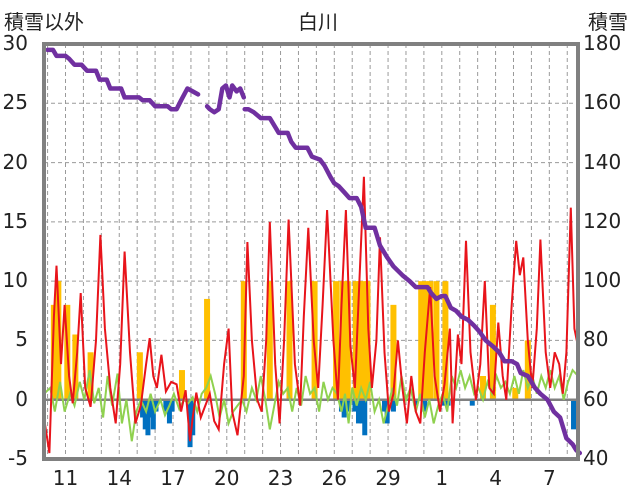 Image resolution: width=636 pixels, height=501 pixels. What do you see at coordinates (15, 280) in the screenshot?
I see `left-tick-label: 10` at bounding box center [15, 280].